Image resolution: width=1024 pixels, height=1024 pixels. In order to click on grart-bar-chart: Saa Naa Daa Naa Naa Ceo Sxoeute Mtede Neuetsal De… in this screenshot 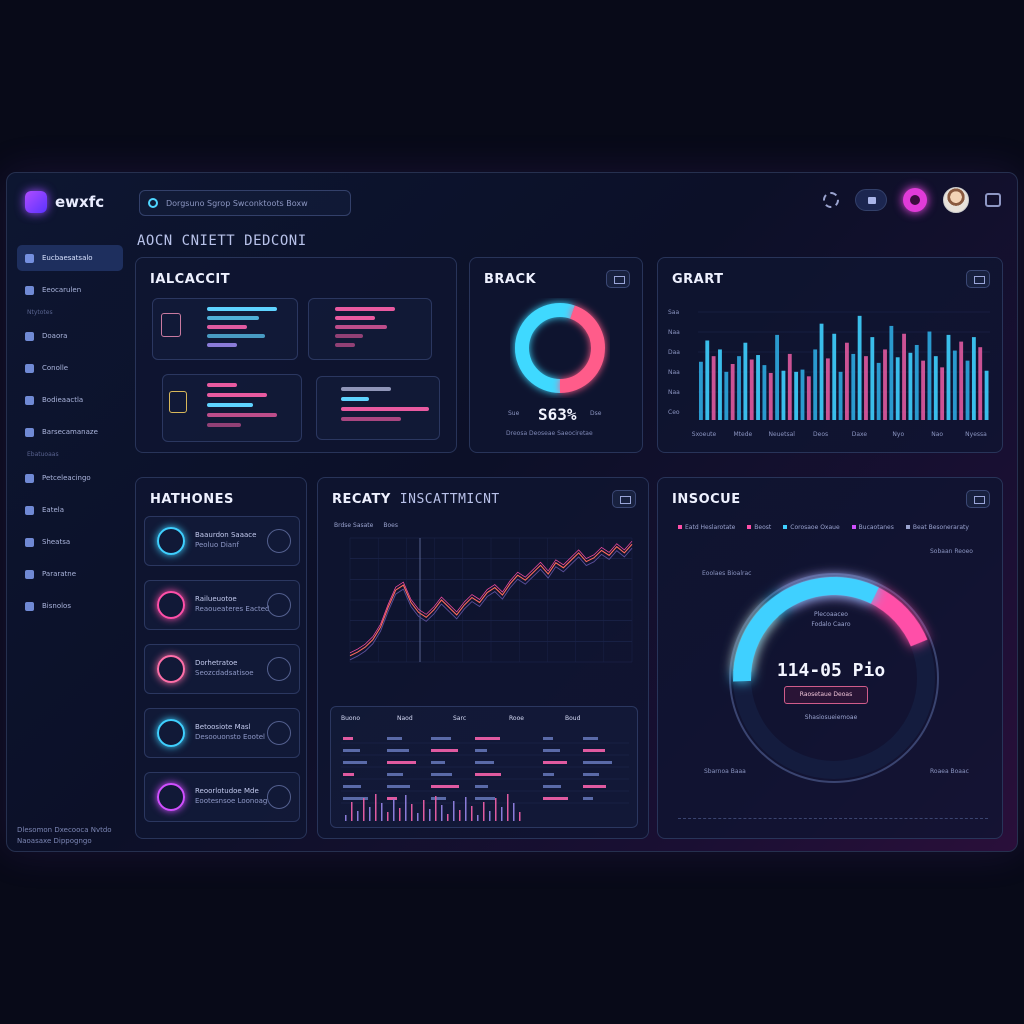, I will do `click(829, 373)`.